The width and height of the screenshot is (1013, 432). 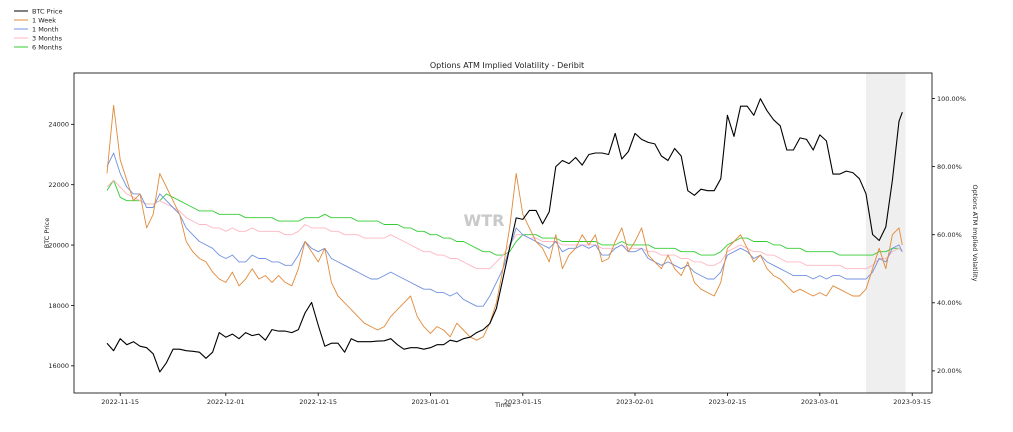 What do you see at coordinates (951, 99) in the screenshot?
I see `right-tick-label: 100.00%` at bounding box center [951, 99].